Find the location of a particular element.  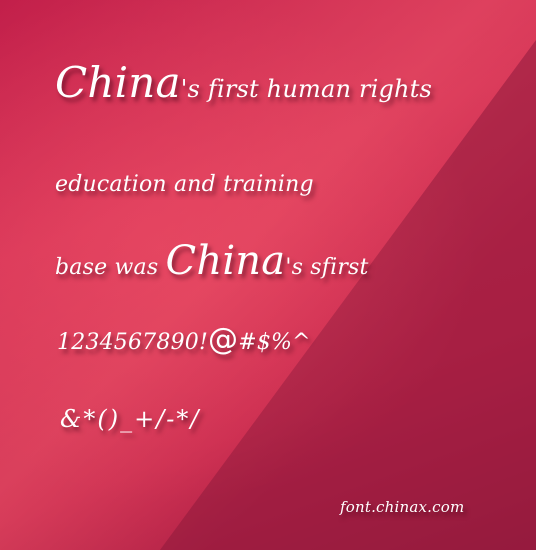

sample-symbols: #$%^ is located at coordinates (274, 342).